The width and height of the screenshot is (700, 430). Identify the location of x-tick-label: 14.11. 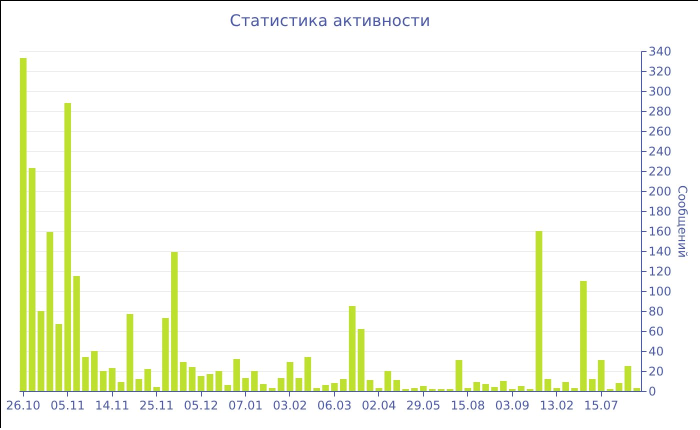
(112, 405).